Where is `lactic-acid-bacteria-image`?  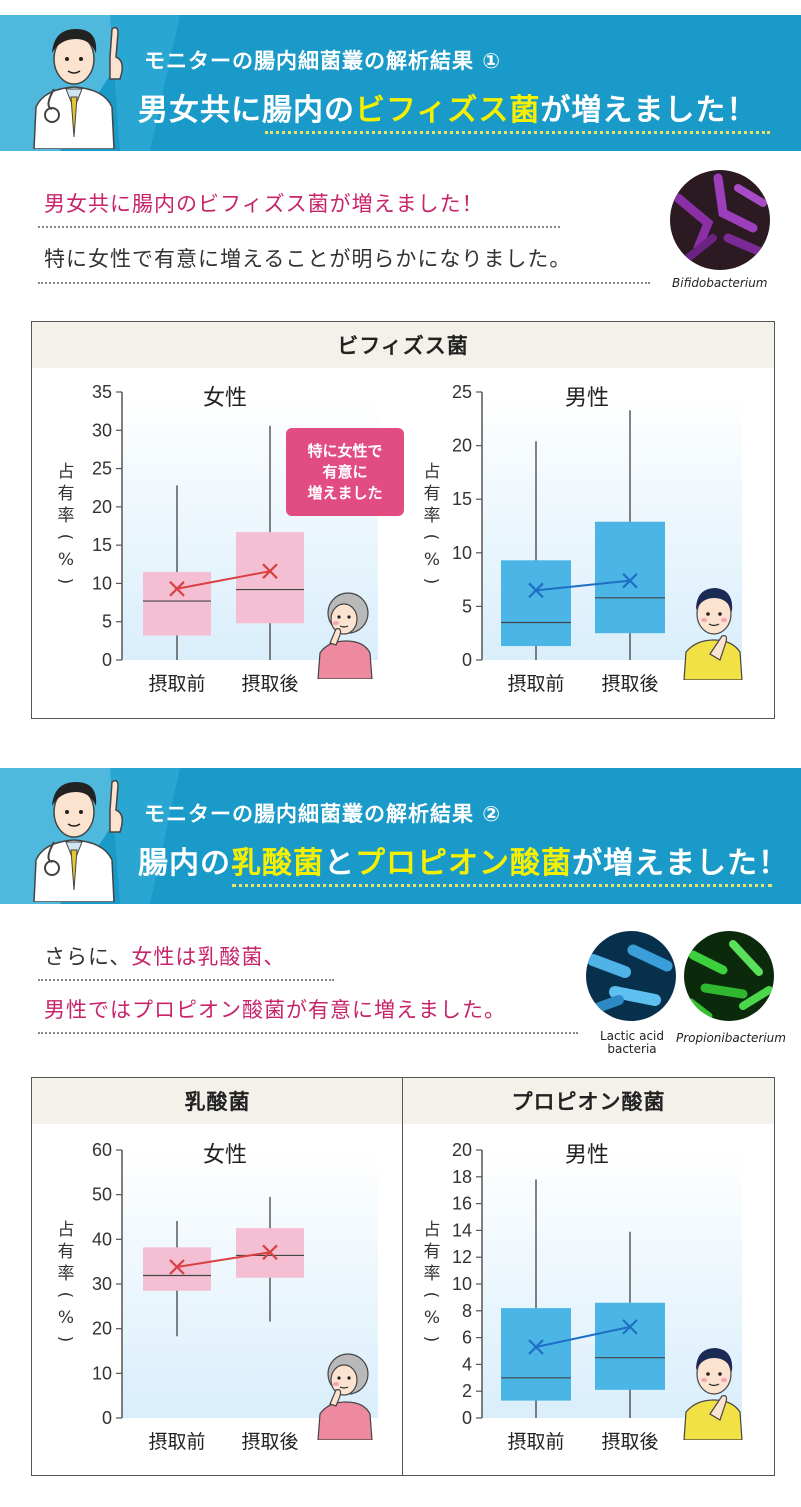
lactic-acid-bacteria-image is located at coordinates (631, 976).